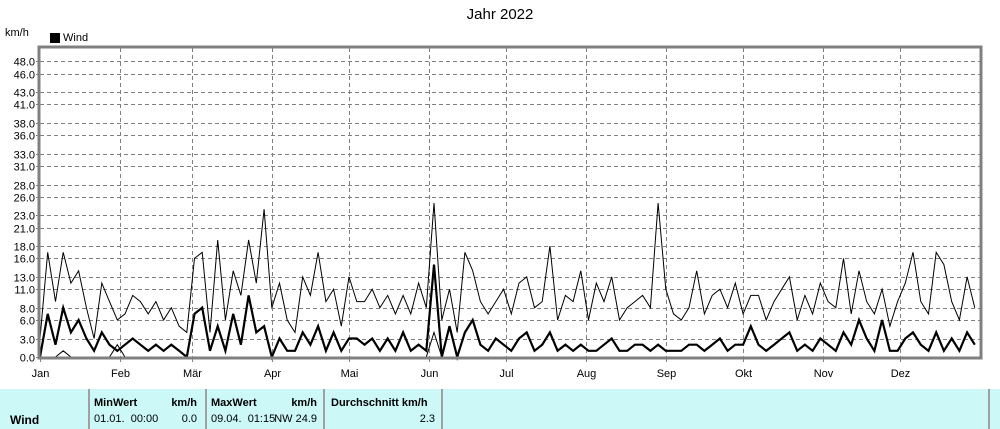 The height and width of the screenshot is (429, 1000). I want to click on max-value: 24.9, so click(306, 419).